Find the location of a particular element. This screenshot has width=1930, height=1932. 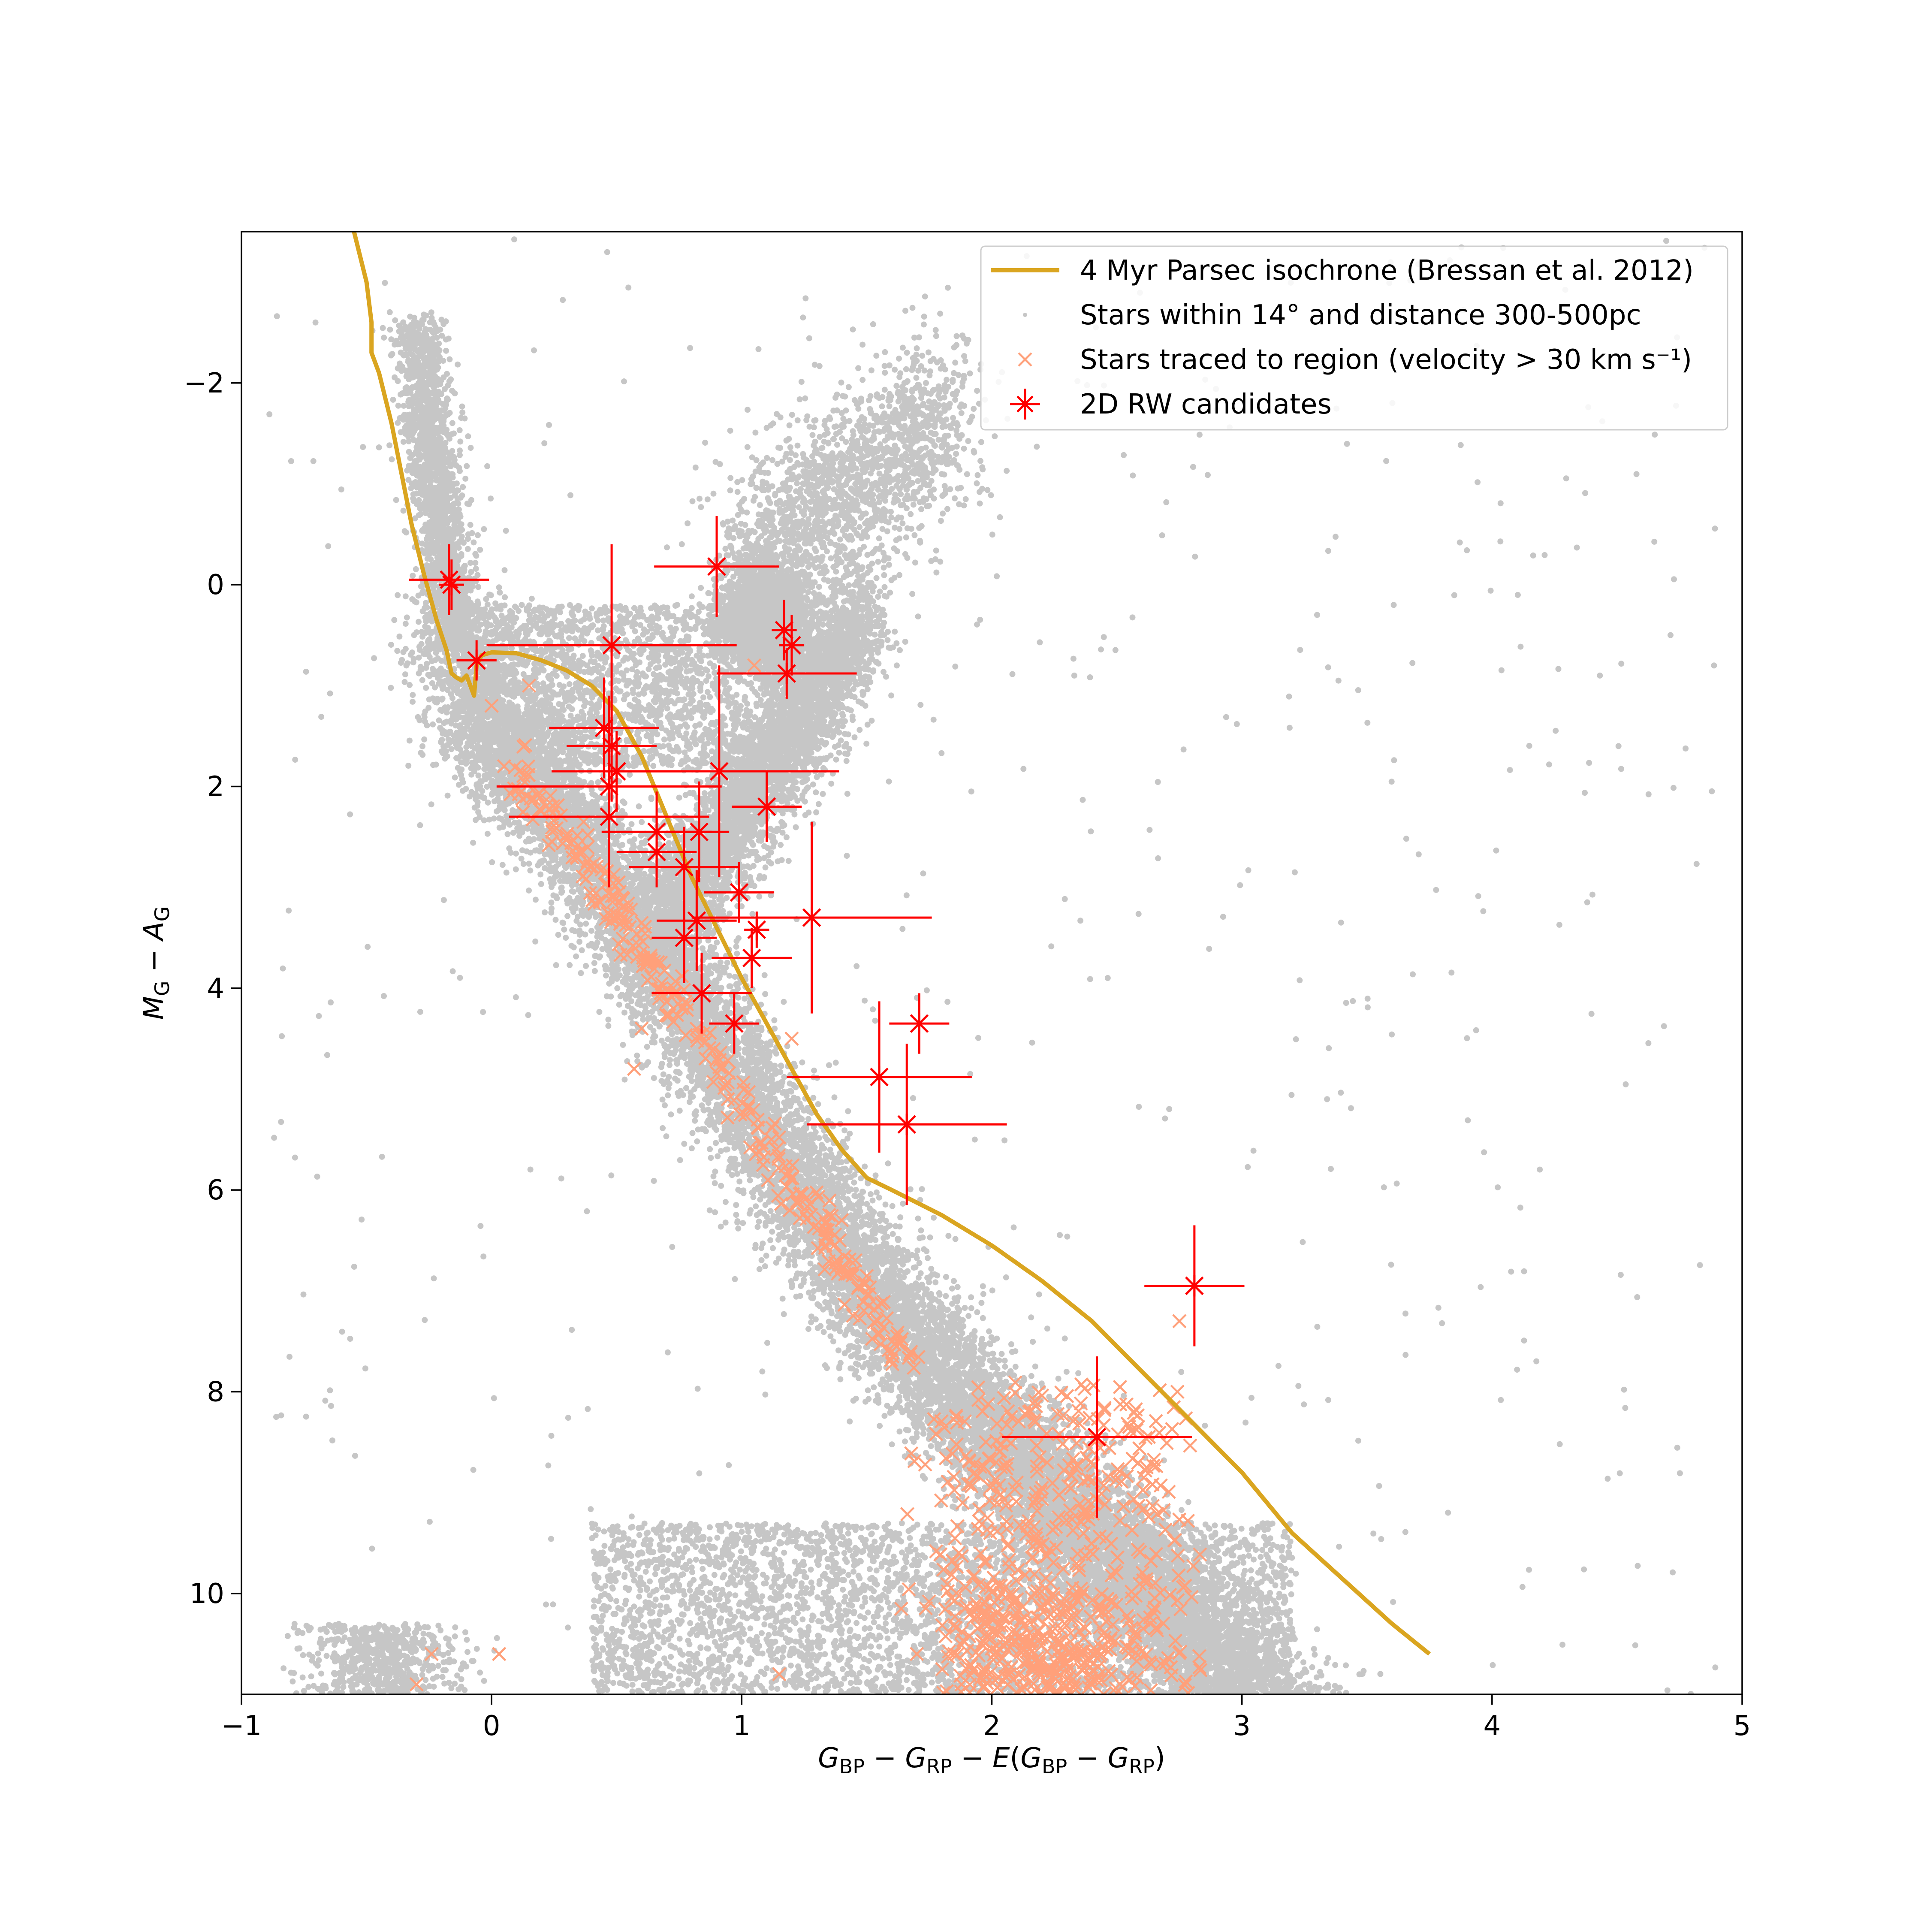

y-tick-label: 10 is located at coordinates (207, 1594).